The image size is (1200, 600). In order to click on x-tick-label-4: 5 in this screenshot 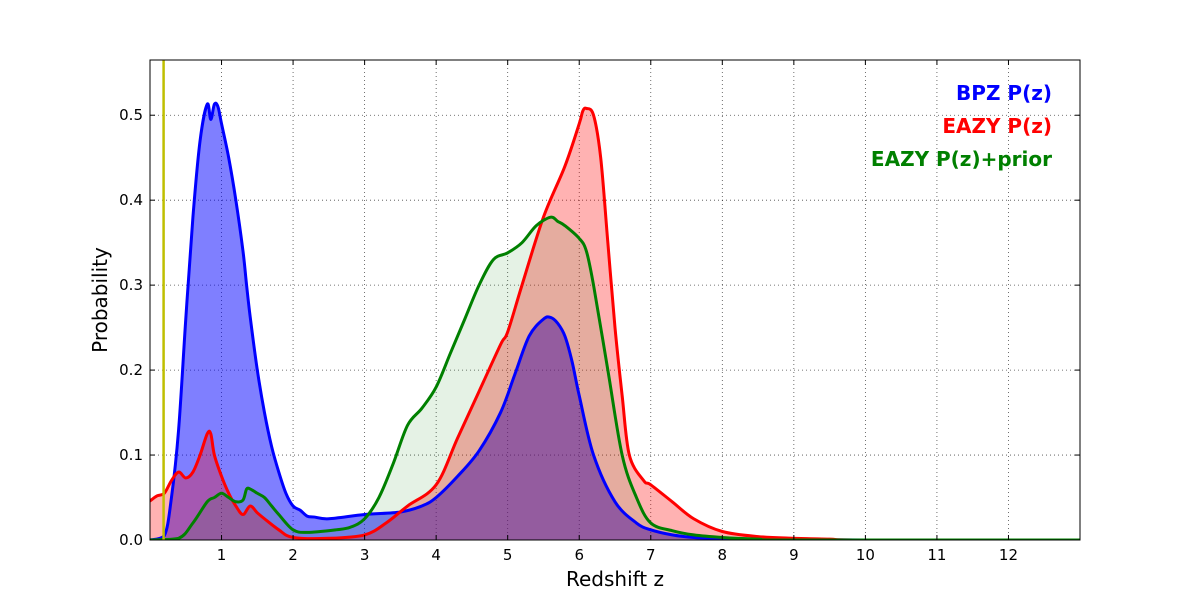, I will do `click(508, 555)`.